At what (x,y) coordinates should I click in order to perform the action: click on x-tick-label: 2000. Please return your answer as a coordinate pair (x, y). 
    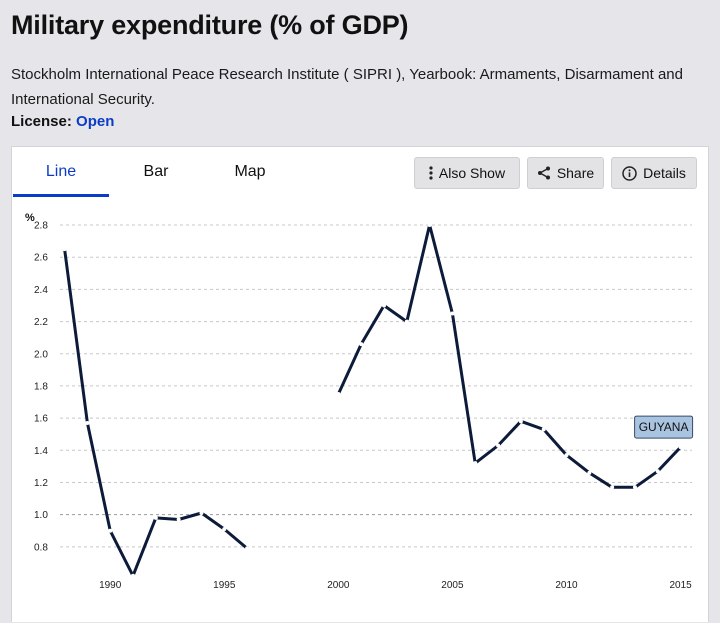
    Looking at the image, I should click on (338, 585).